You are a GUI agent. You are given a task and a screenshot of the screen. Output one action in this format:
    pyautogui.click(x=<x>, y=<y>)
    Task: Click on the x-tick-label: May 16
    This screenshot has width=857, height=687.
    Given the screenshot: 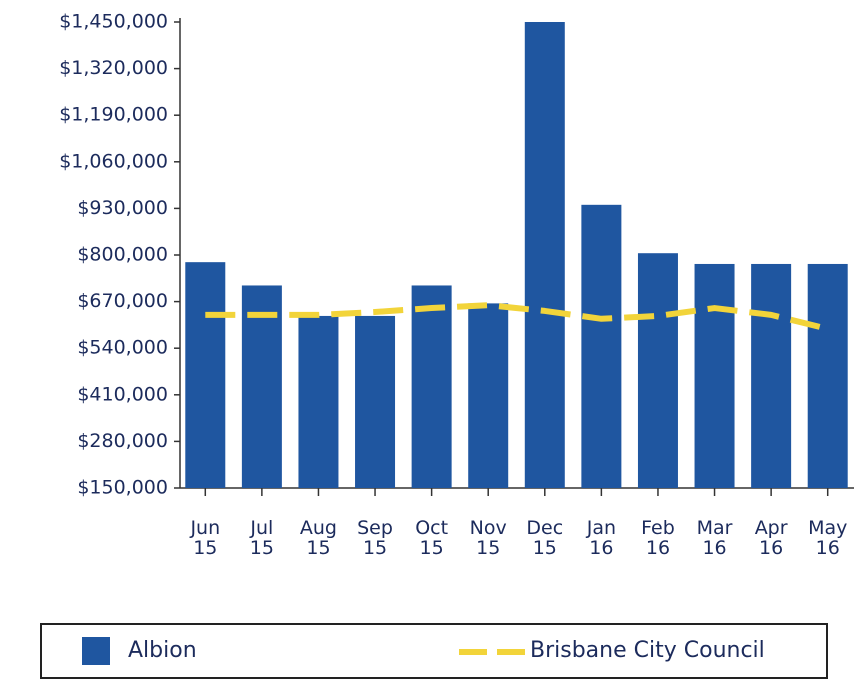 What is the action you would take?
    pyautogui.click(x=828, y=538)
    